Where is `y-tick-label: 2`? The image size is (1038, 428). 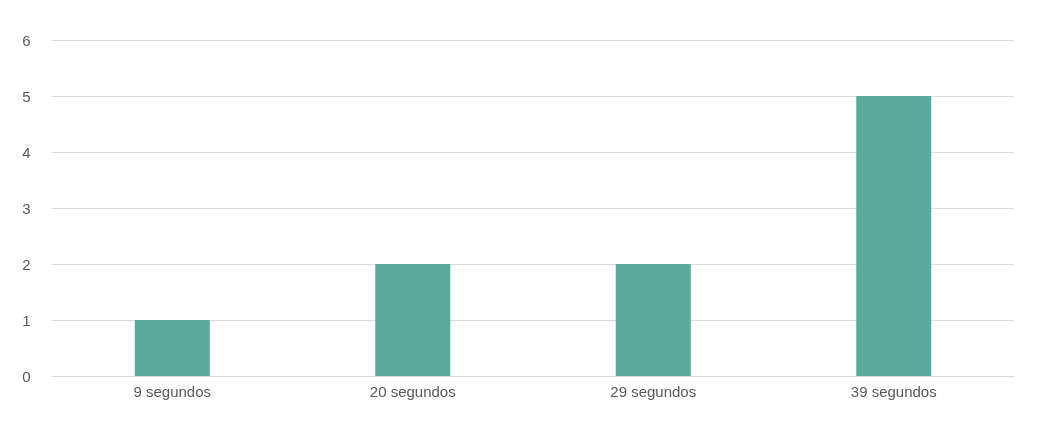 y-tick-label: 2 is located at coordinates (26, 264).